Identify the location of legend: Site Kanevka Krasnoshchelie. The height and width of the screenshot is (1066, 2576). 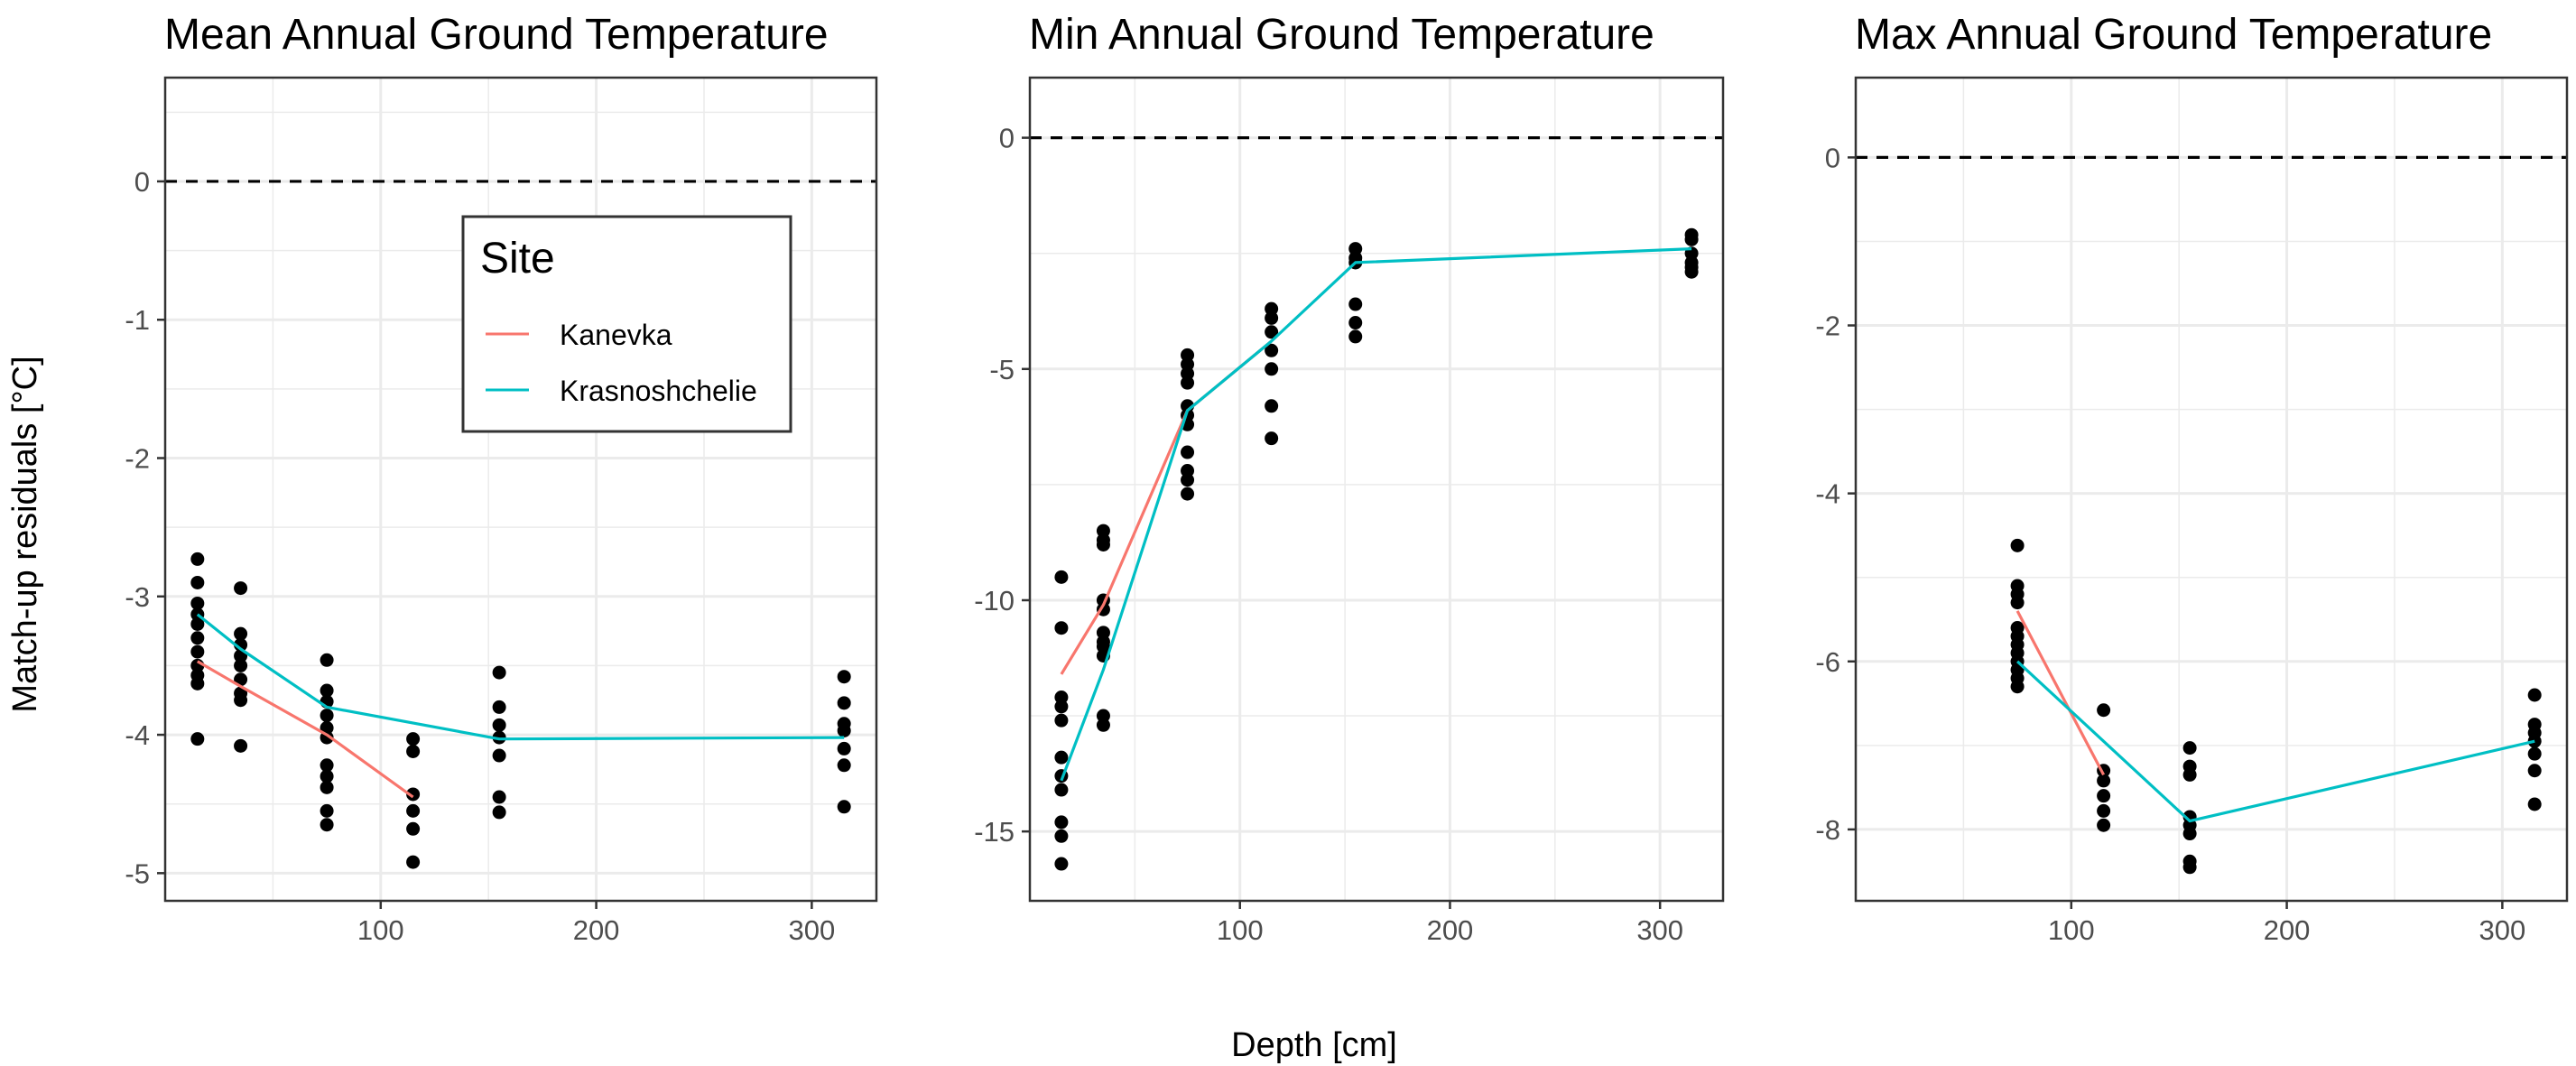
(626, 324).